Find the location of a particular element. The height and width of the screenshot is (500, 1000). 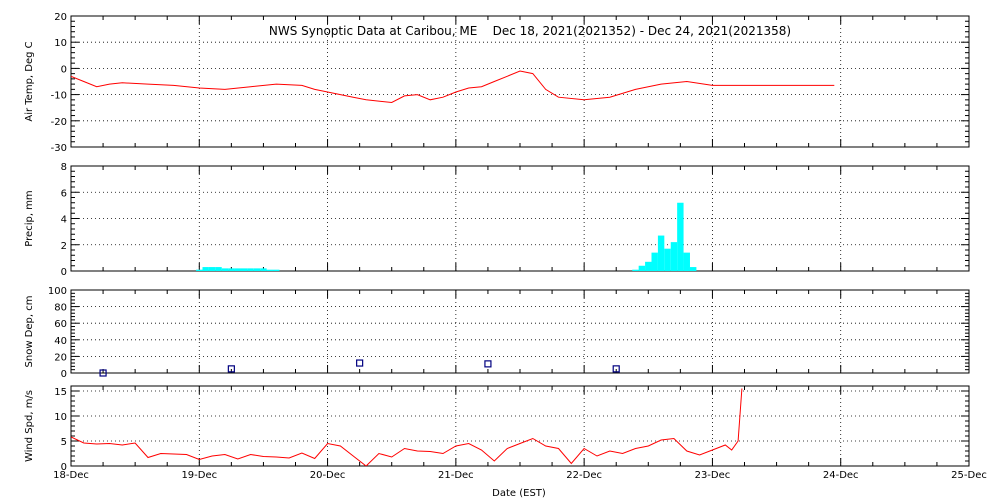

y-tick-label: 5 is located at coordinates (64, 442).